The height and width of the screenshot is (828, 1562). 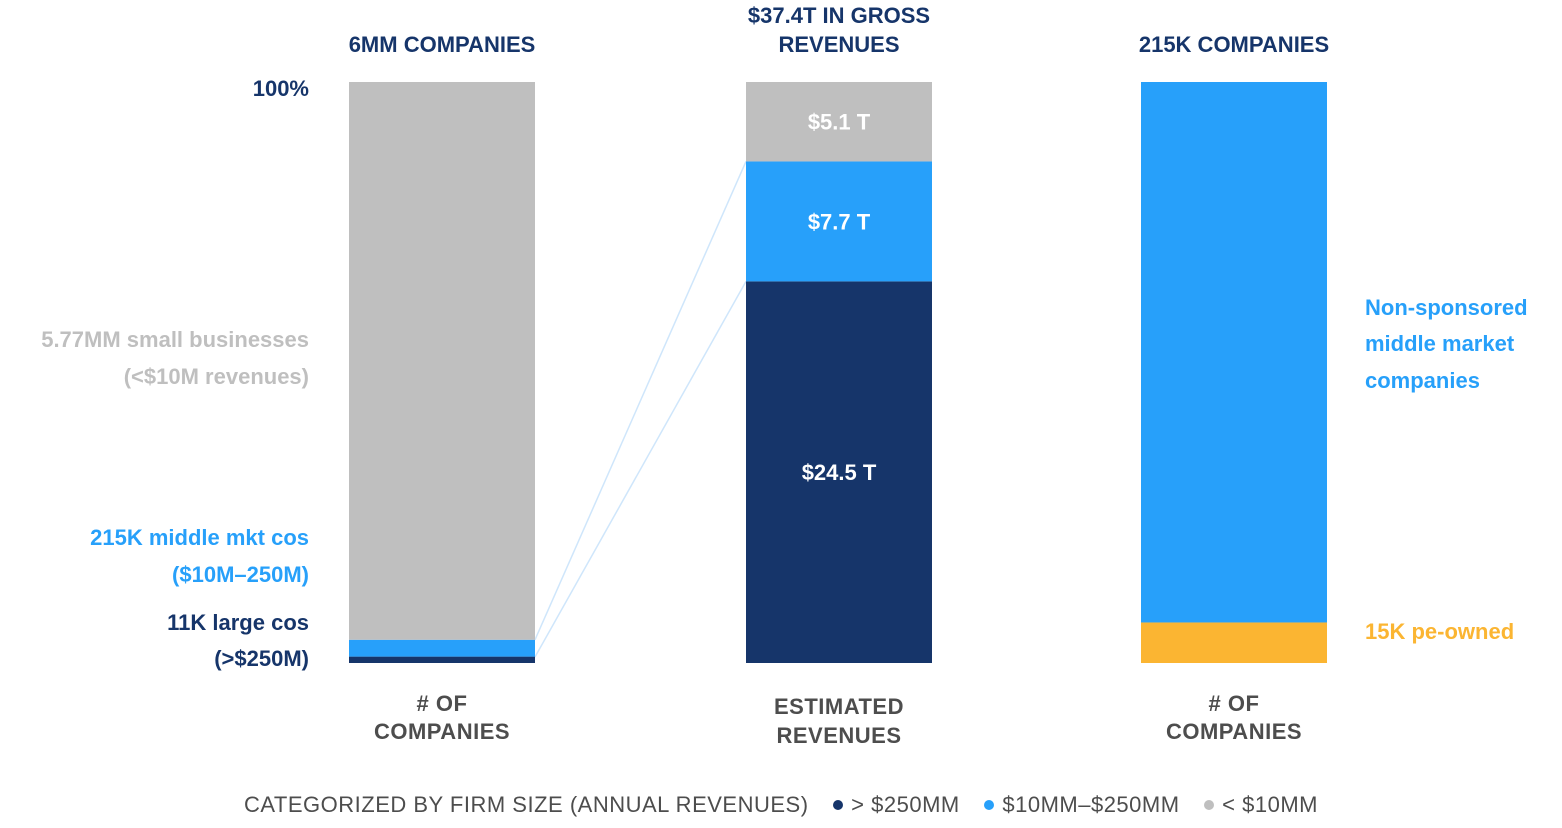 What do you see at coordinates (905, 804) in the screenshot?
I see `legend-label-large: > $250MM` at bounding box center [905, 804].